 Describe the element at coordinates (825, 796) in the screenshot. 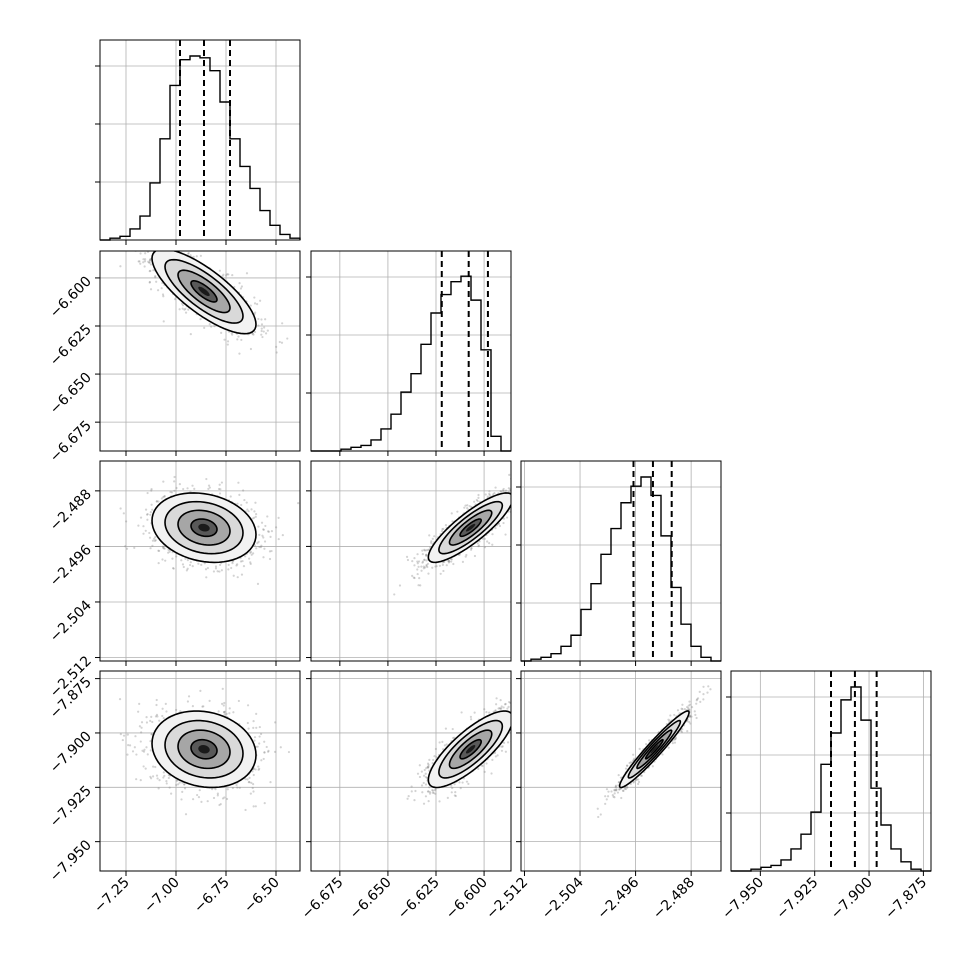

I see `histogram-panel-4: −7.950 −7.925 −7.900 −7.875` at that location.